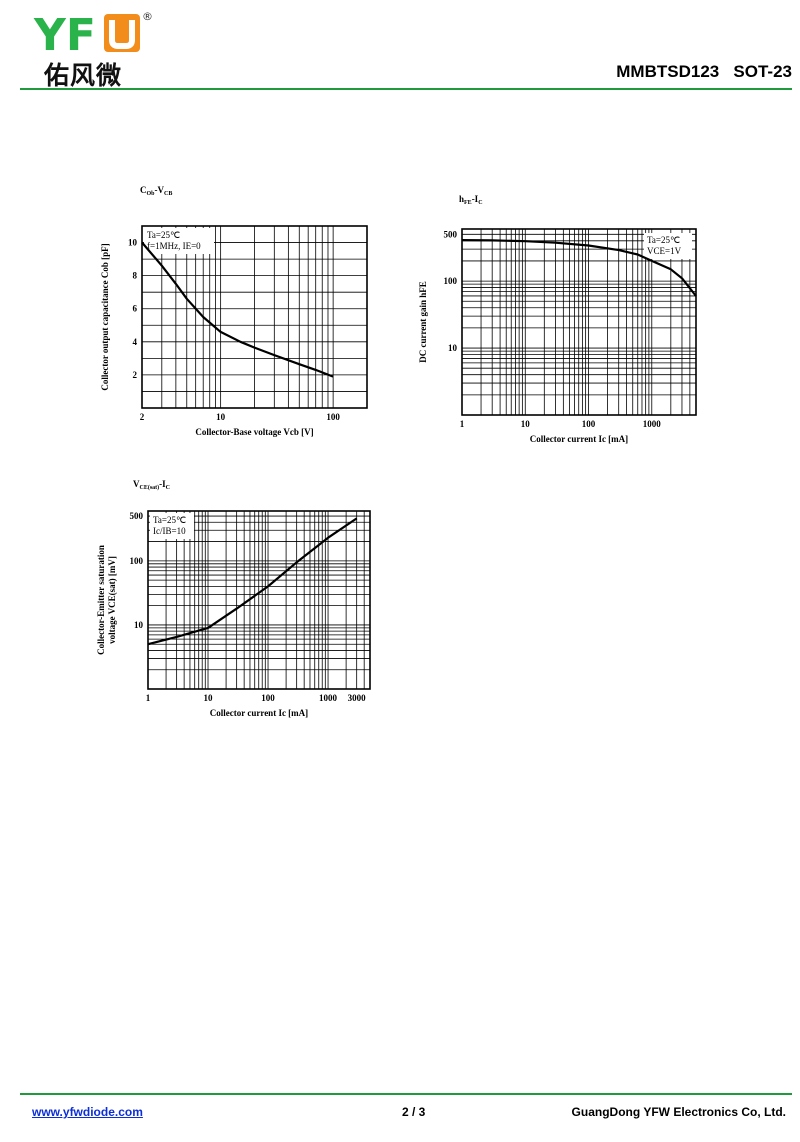 The width and height of the screenshot is (800, 1142). What do you see at coordinates (678, 1112) in the screenshot?
I see `footer-company-name: GuangDong YFW Electronics Co, Ltd.` at bounding box center [678, 1112].